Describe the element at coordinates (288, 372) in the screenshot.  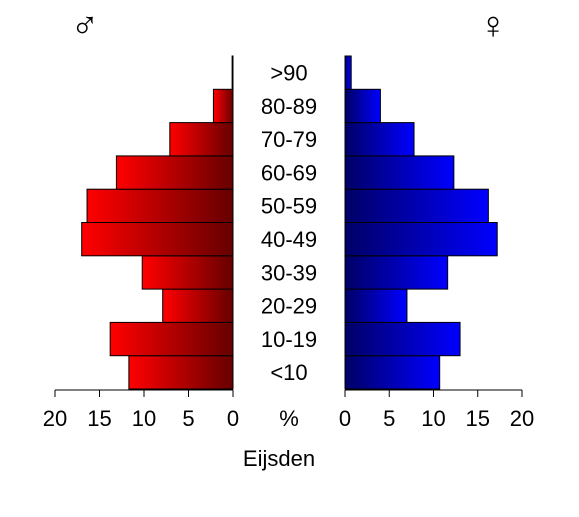
I see `category-label: <10` at that location.